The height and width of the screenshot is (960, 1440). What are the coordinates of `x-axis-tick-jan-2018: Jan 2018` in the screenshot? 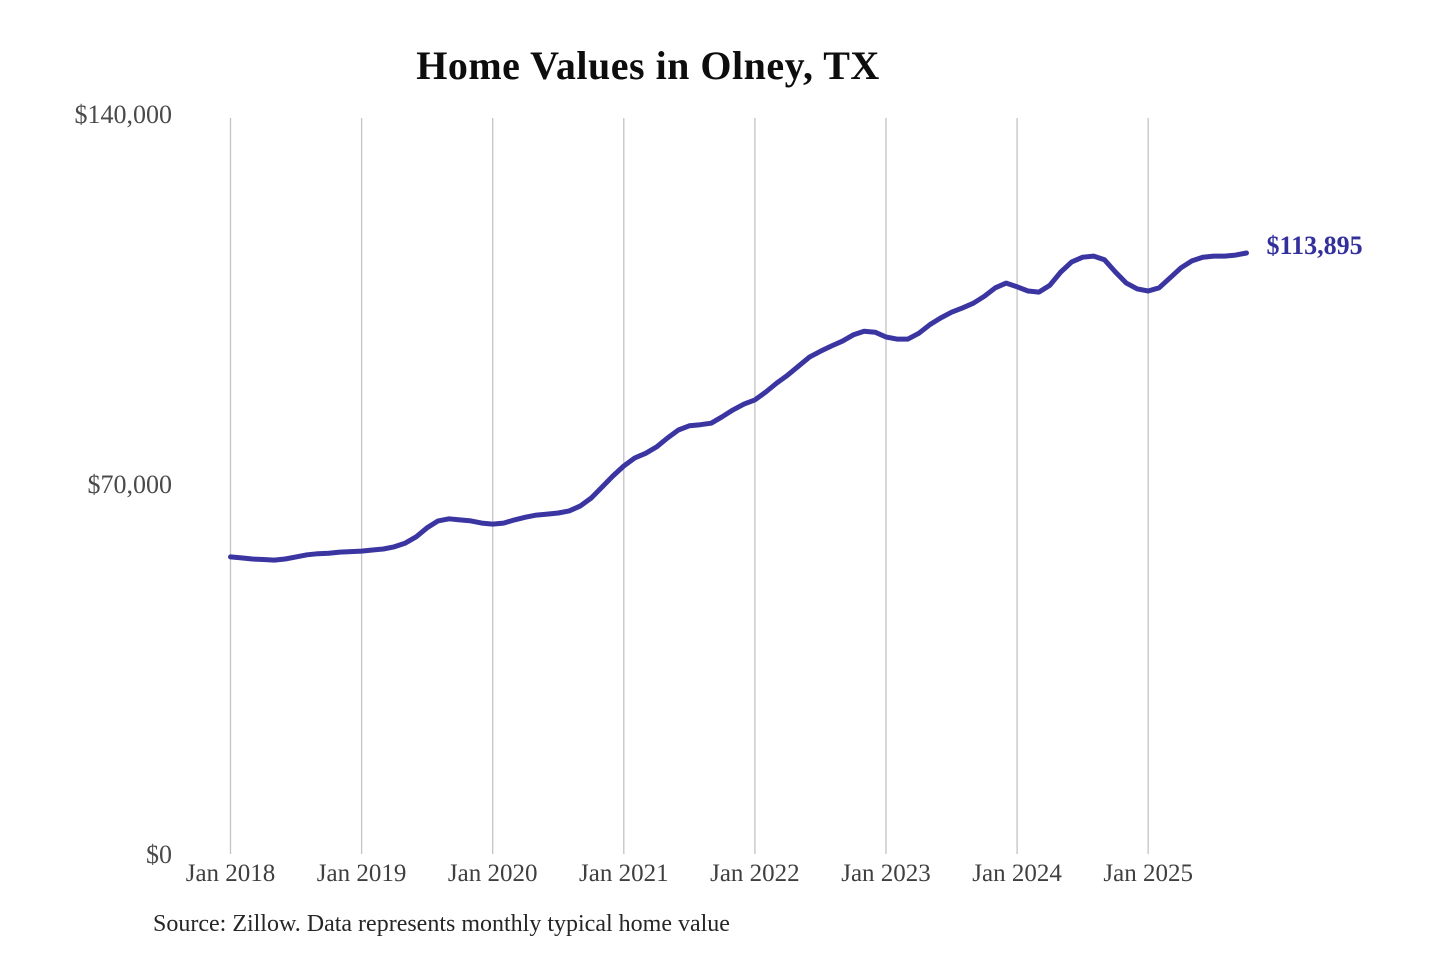 It's located at (230, 873).